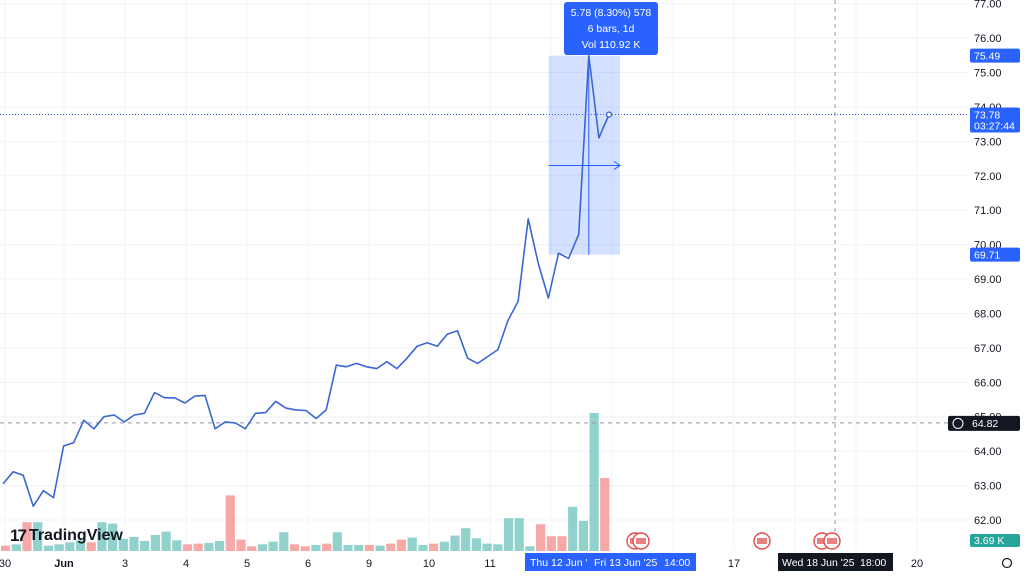  I want to click on y-tick-label: 71.00, so click(988, 211).